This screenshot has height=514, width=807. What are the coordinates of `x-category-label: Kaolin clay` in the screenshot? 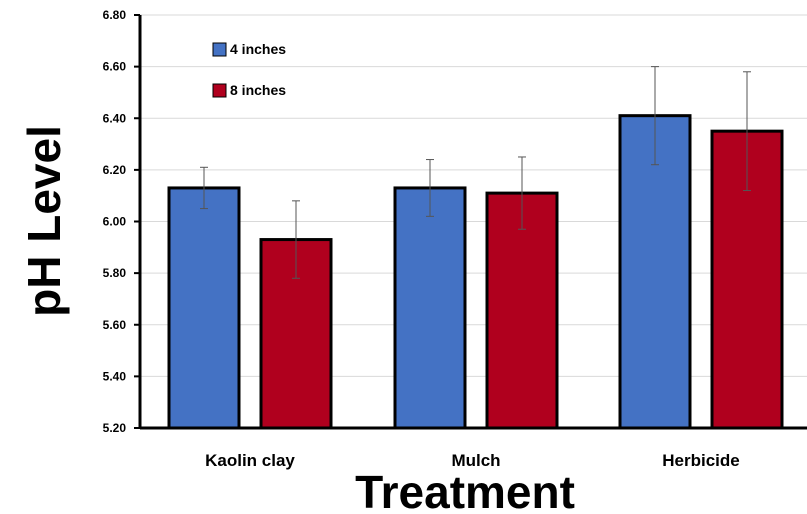 It's located at (250, 460).